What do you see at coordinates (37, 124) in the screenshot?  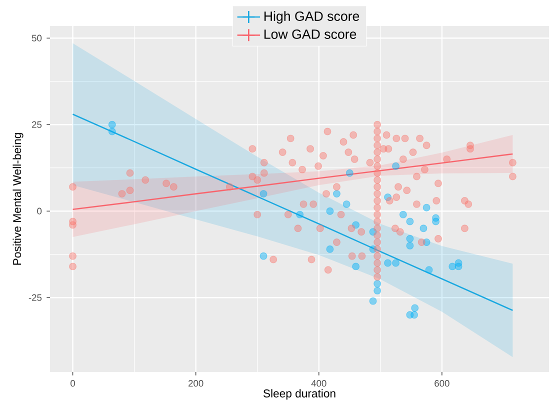 I see `y-tick-label: 25` at bounding box center [37, 124].